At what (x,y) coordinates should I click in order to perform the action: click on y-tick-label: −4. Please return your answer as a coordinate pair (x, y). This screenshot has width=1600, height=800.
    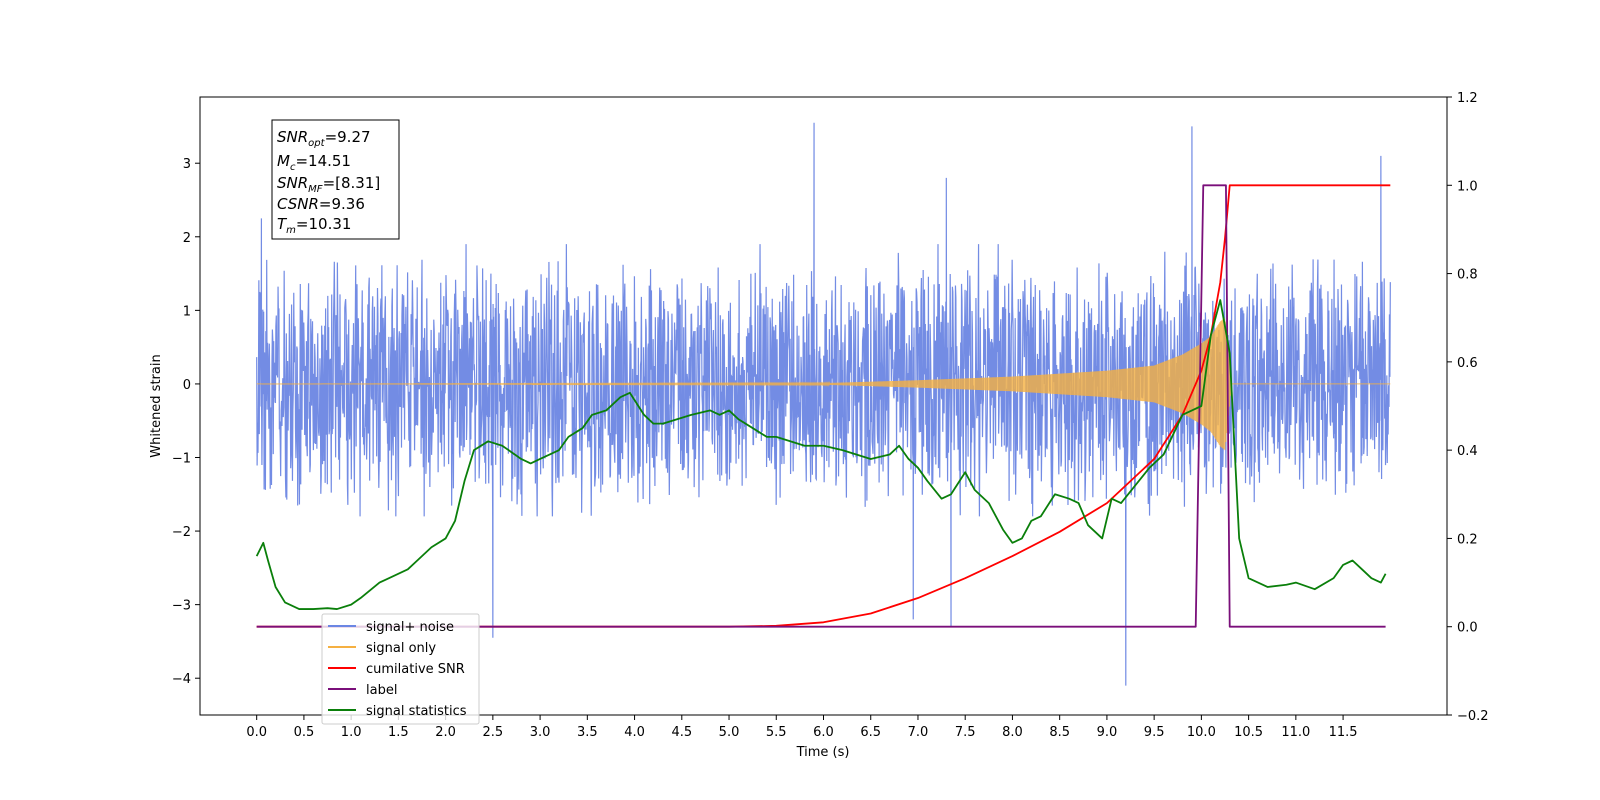
    Looking at the image, I should click on (181, 679).